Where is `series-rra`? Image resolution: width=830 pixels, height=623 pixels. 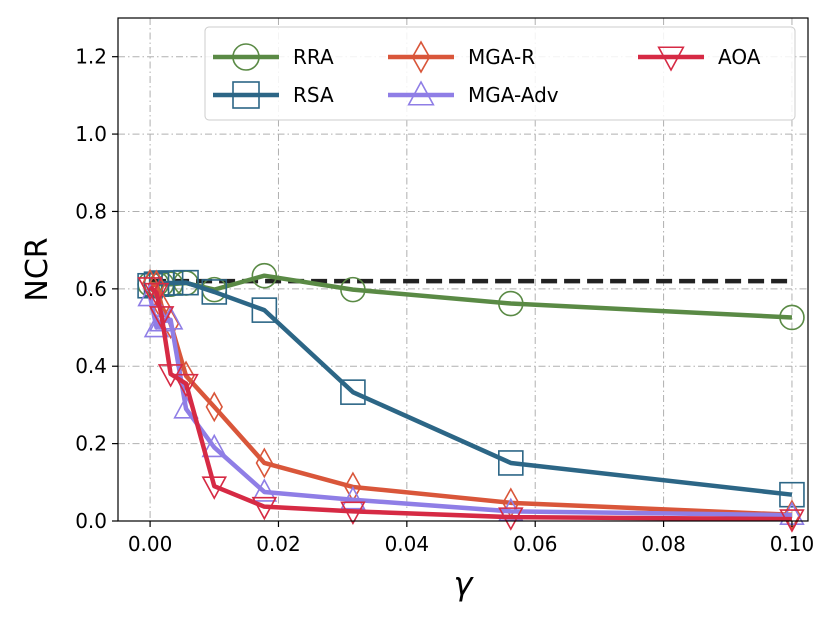
series-rra is located at coordinates (471, 296).